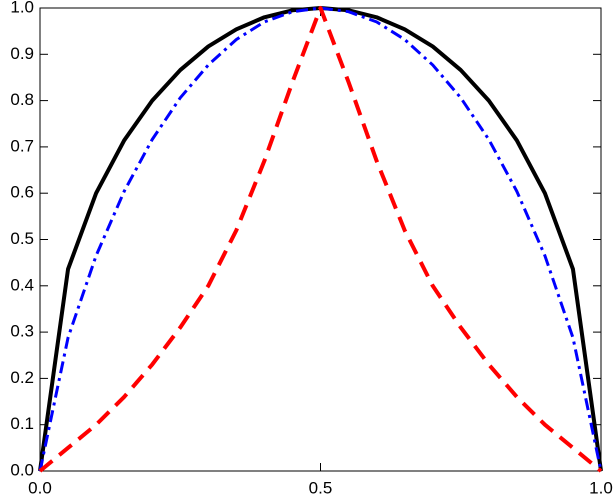  I want to click on y-tick-label: 0.0, so click(22, 469).